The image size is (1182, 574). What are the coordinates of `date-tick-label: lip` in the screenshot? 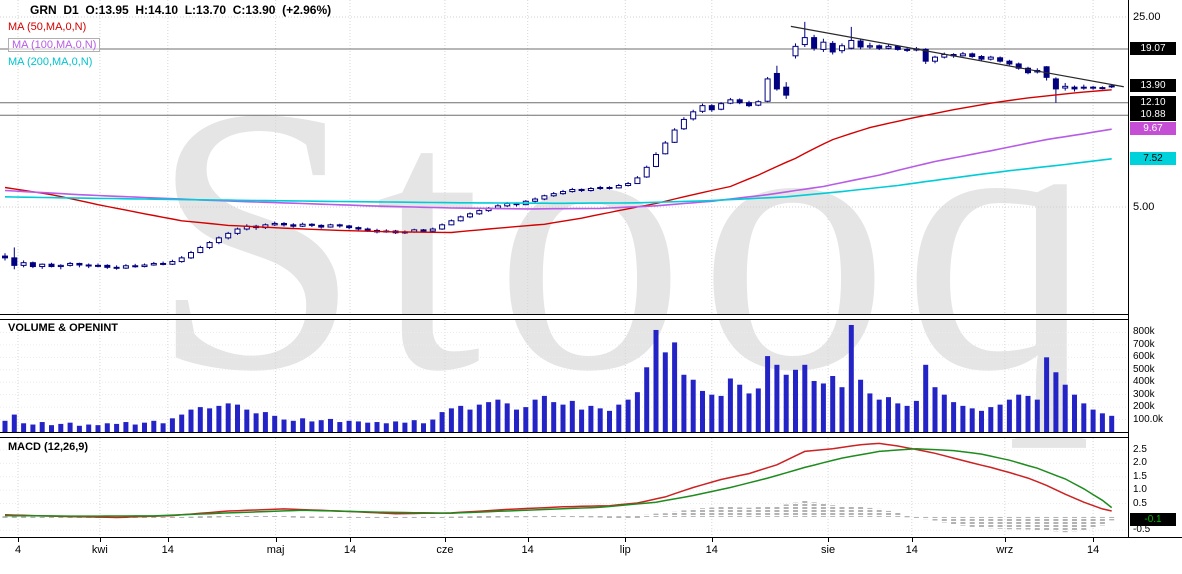 It's located at (625, 550).